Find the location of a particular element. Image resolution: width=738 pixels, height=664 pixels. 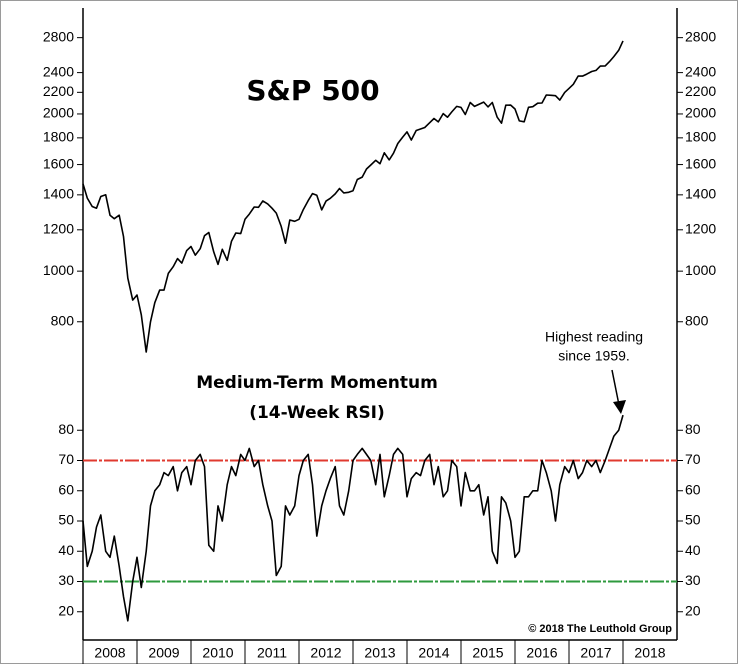

y-tick-label-right: 20 is located at coordinates (693, 610).